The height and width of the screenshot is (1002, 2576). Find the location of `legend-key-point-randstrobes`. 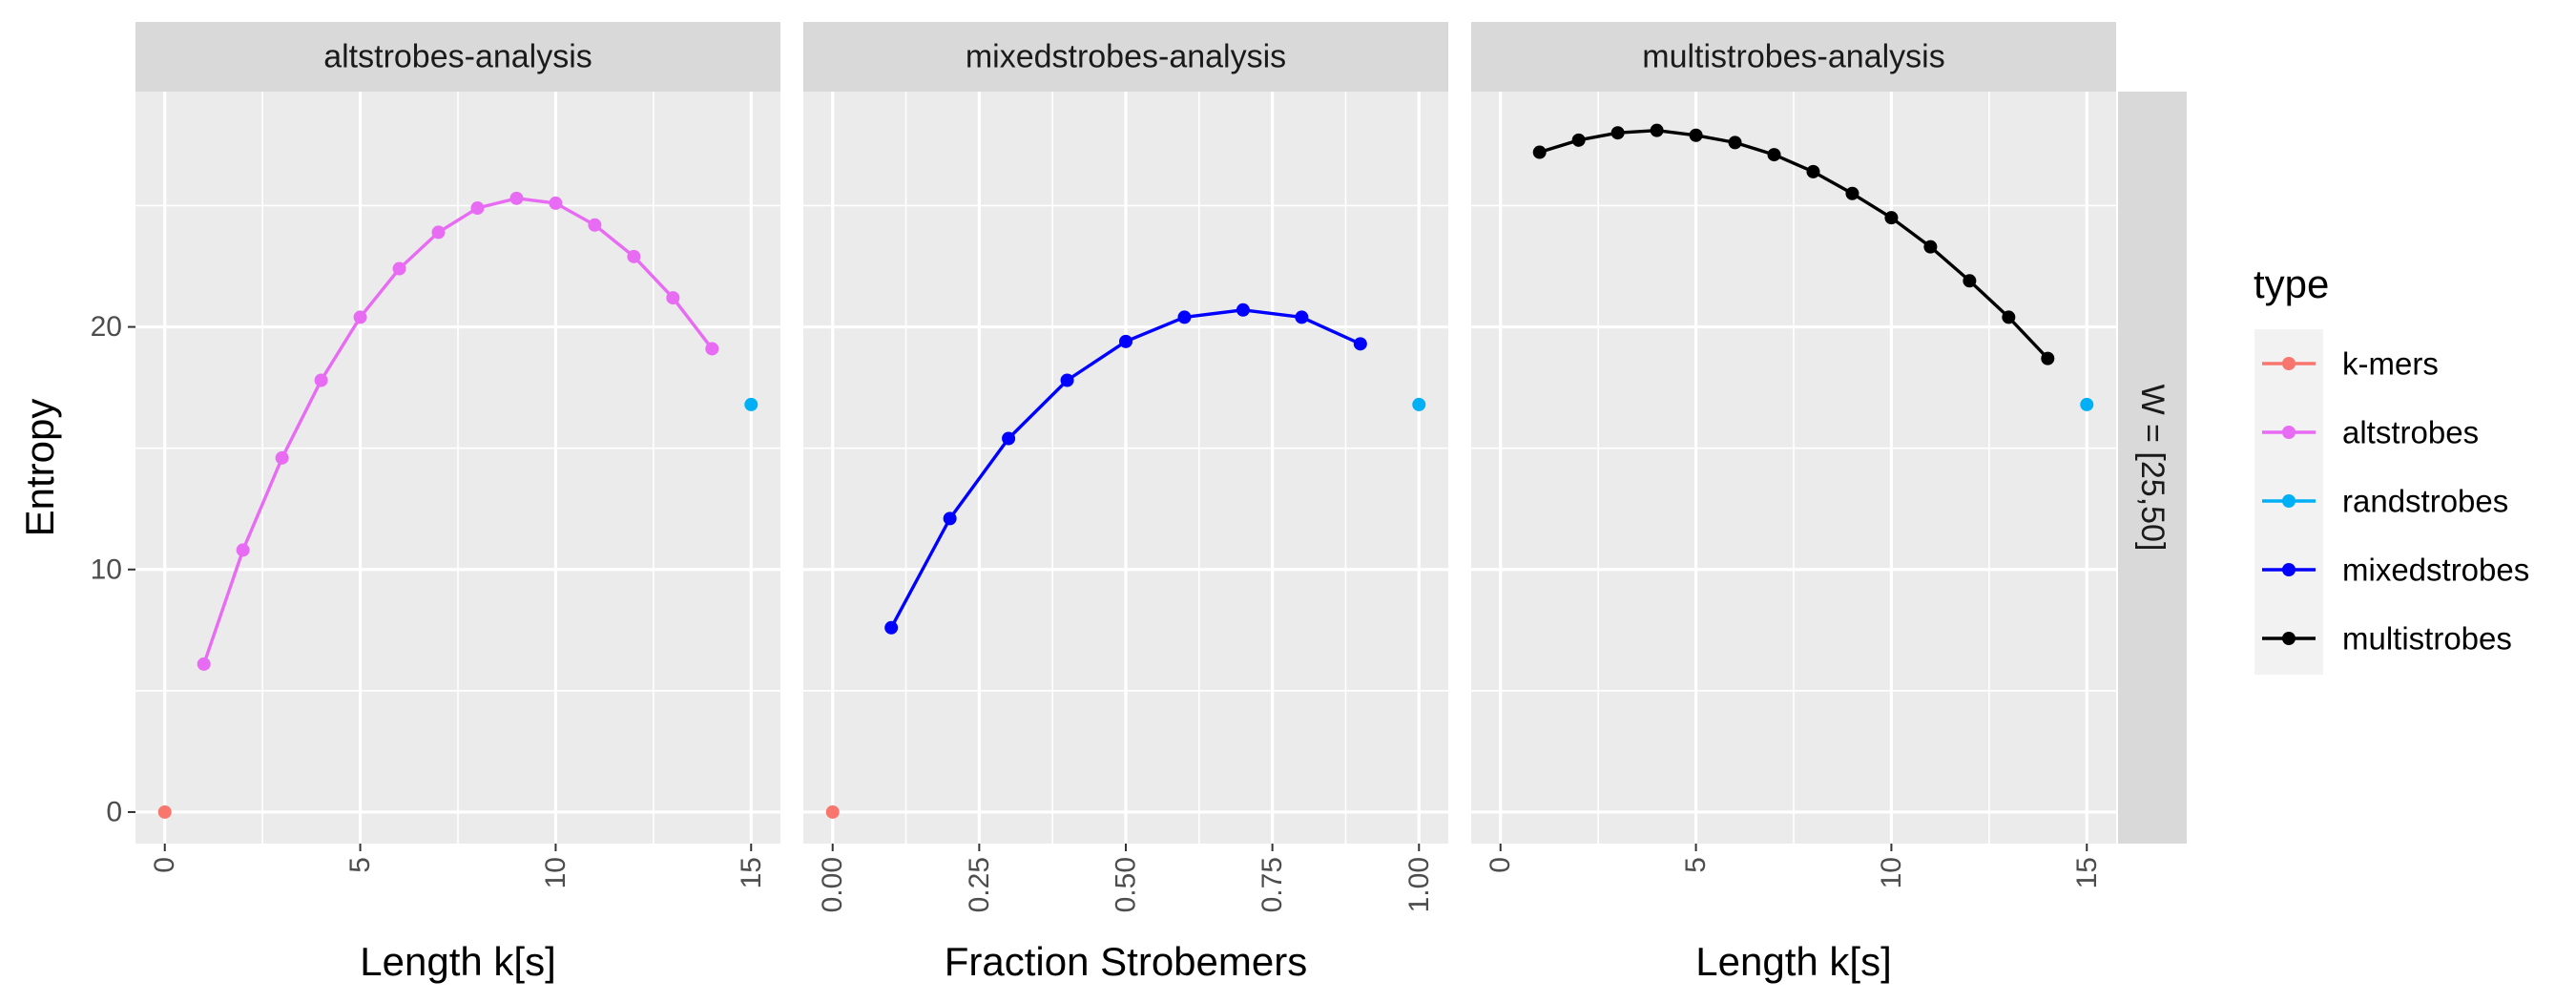

legend-key-point-randstrobes is located at coordinates (2289, 501).